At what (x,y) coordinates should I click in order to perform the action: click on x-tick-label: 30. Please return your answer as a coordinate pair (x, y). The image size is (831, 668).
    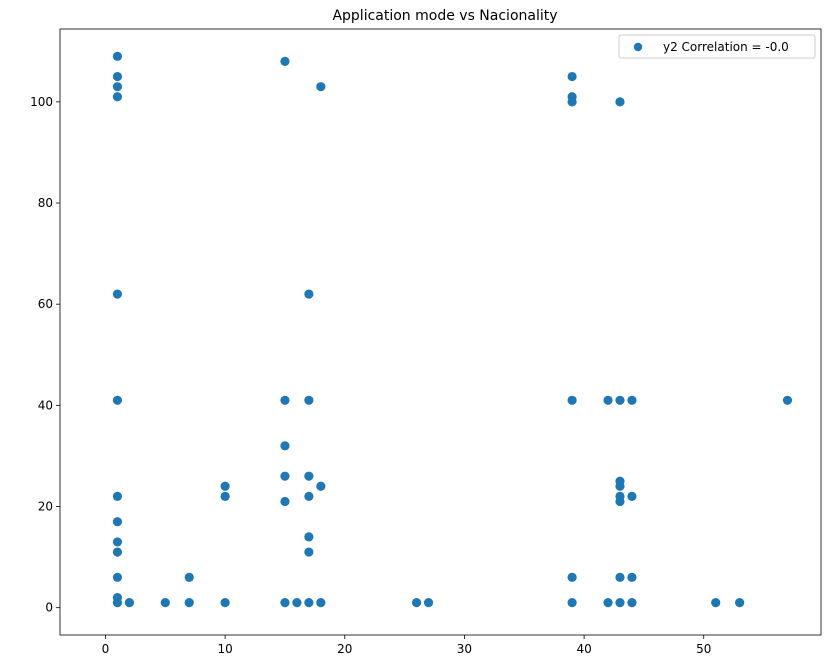
    Looking at the image, I should click on (464, 649).